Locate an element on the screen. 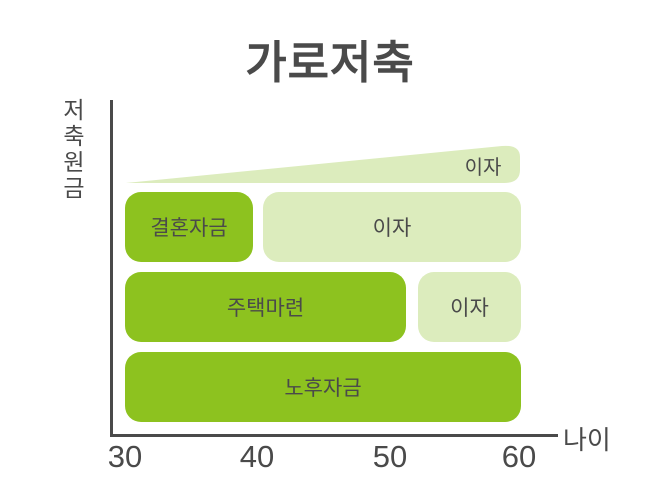 Image resolution: width=655 pixels, height=481 pixels. marriage-fund-block: 결혼자금 is located at coordinates (189, 227).